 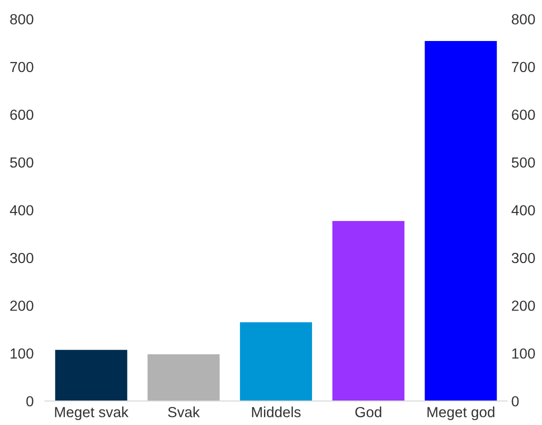 I want to click on x-tick-label: Meget god, so click(x=461, y=413).